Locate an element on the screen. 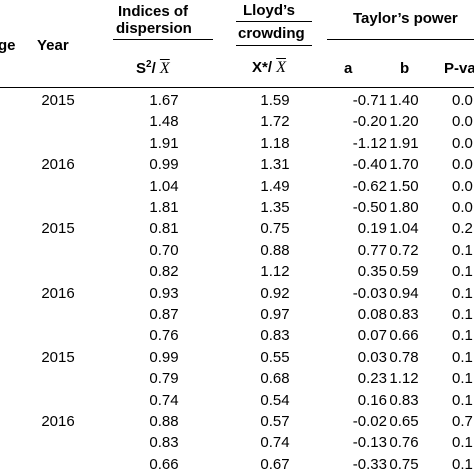 This screenshot has height=474, width=474. lloyd-rule is located at coordinates (274, 21).